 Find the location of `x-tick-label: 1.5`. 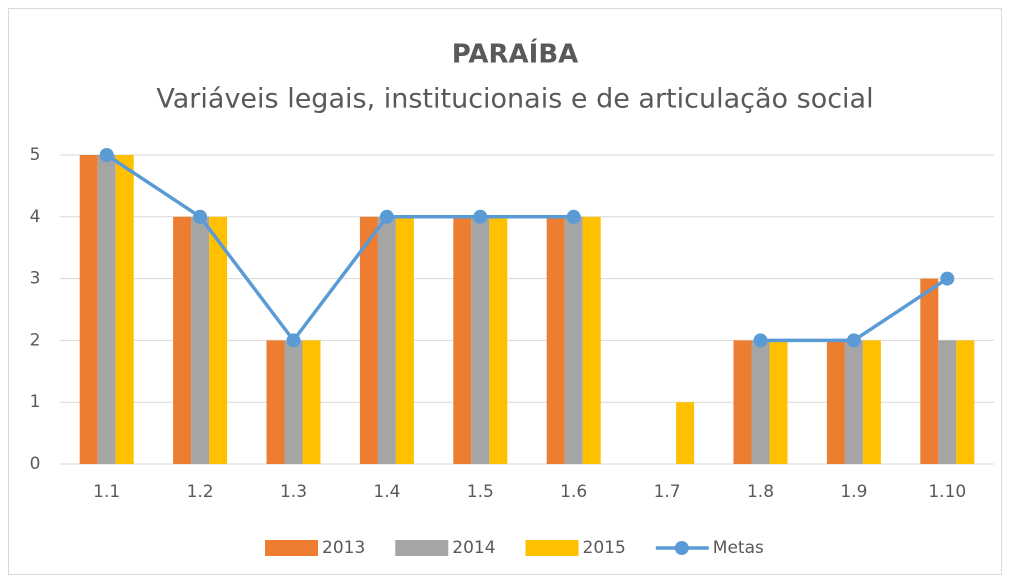

x-tick-label: 1.5 is located at coordinates (480, 492).